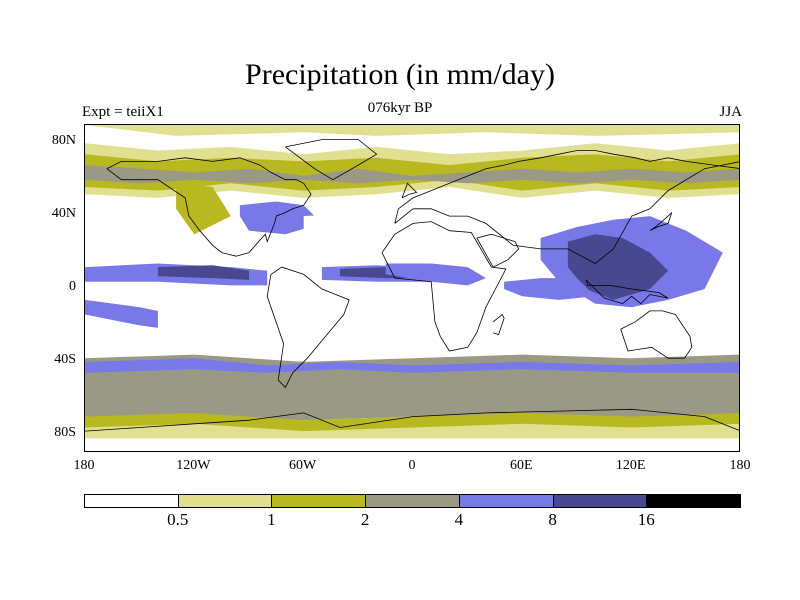 This screenshot has height=600, width=800. I want to click on coastline-uk, so click(409, 190).